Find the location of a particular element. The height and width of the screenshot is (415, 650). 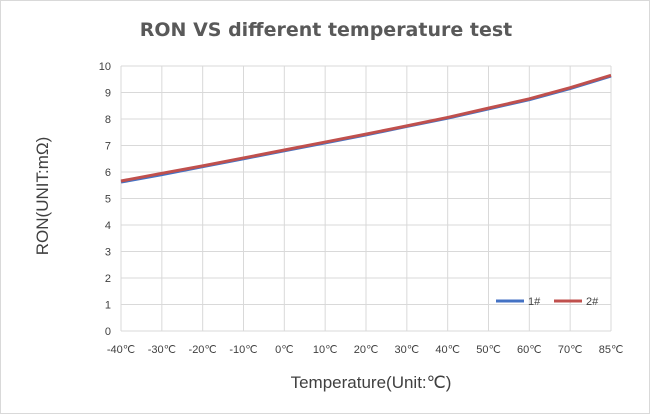

x-tick-label: -10℃ is located at coordinates (243, 350).